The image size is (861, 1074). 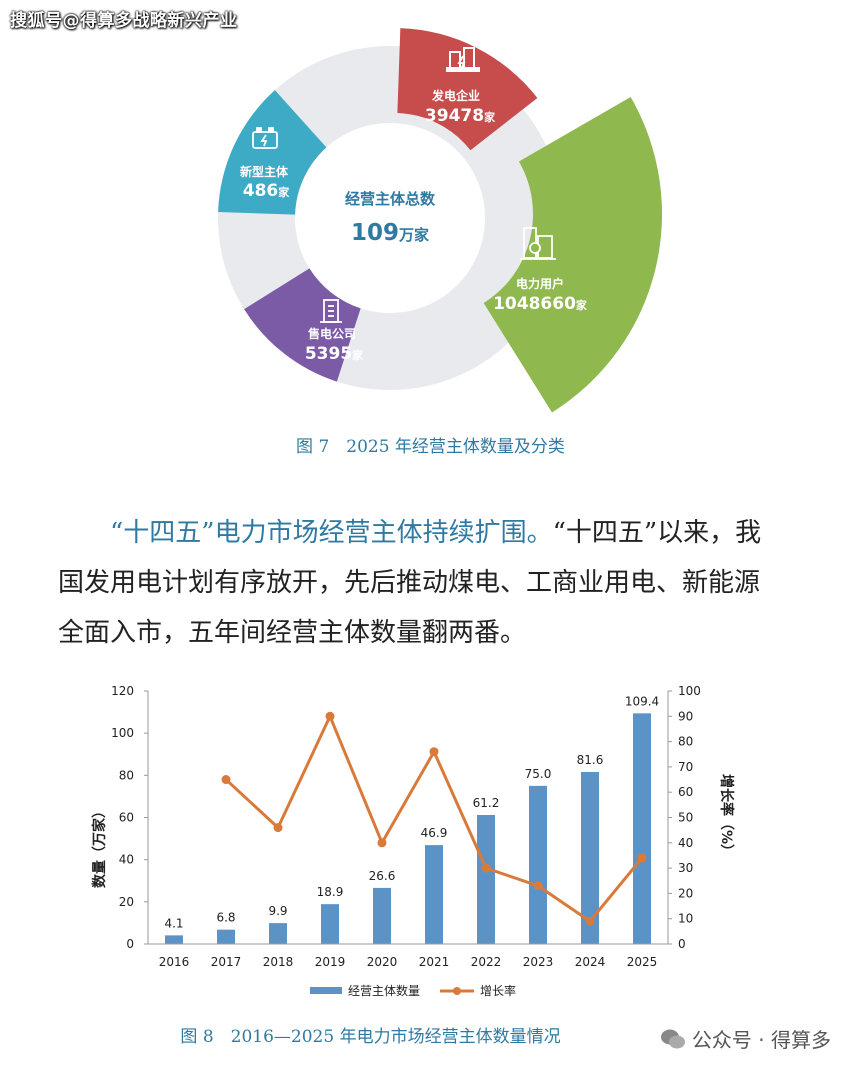 I want to click on segment-new-entities, so click(x=272, y=152).